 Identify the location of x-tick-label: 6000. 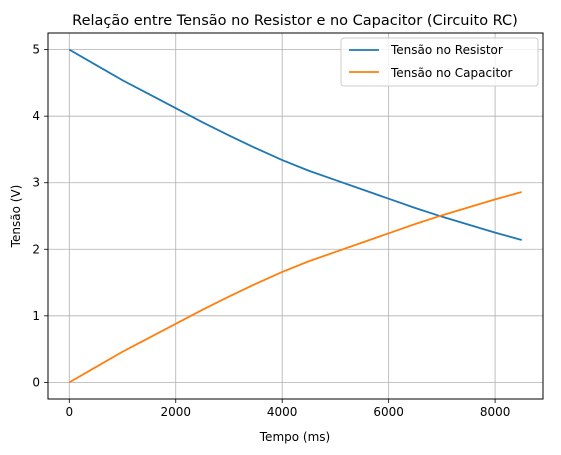
(388, 412).